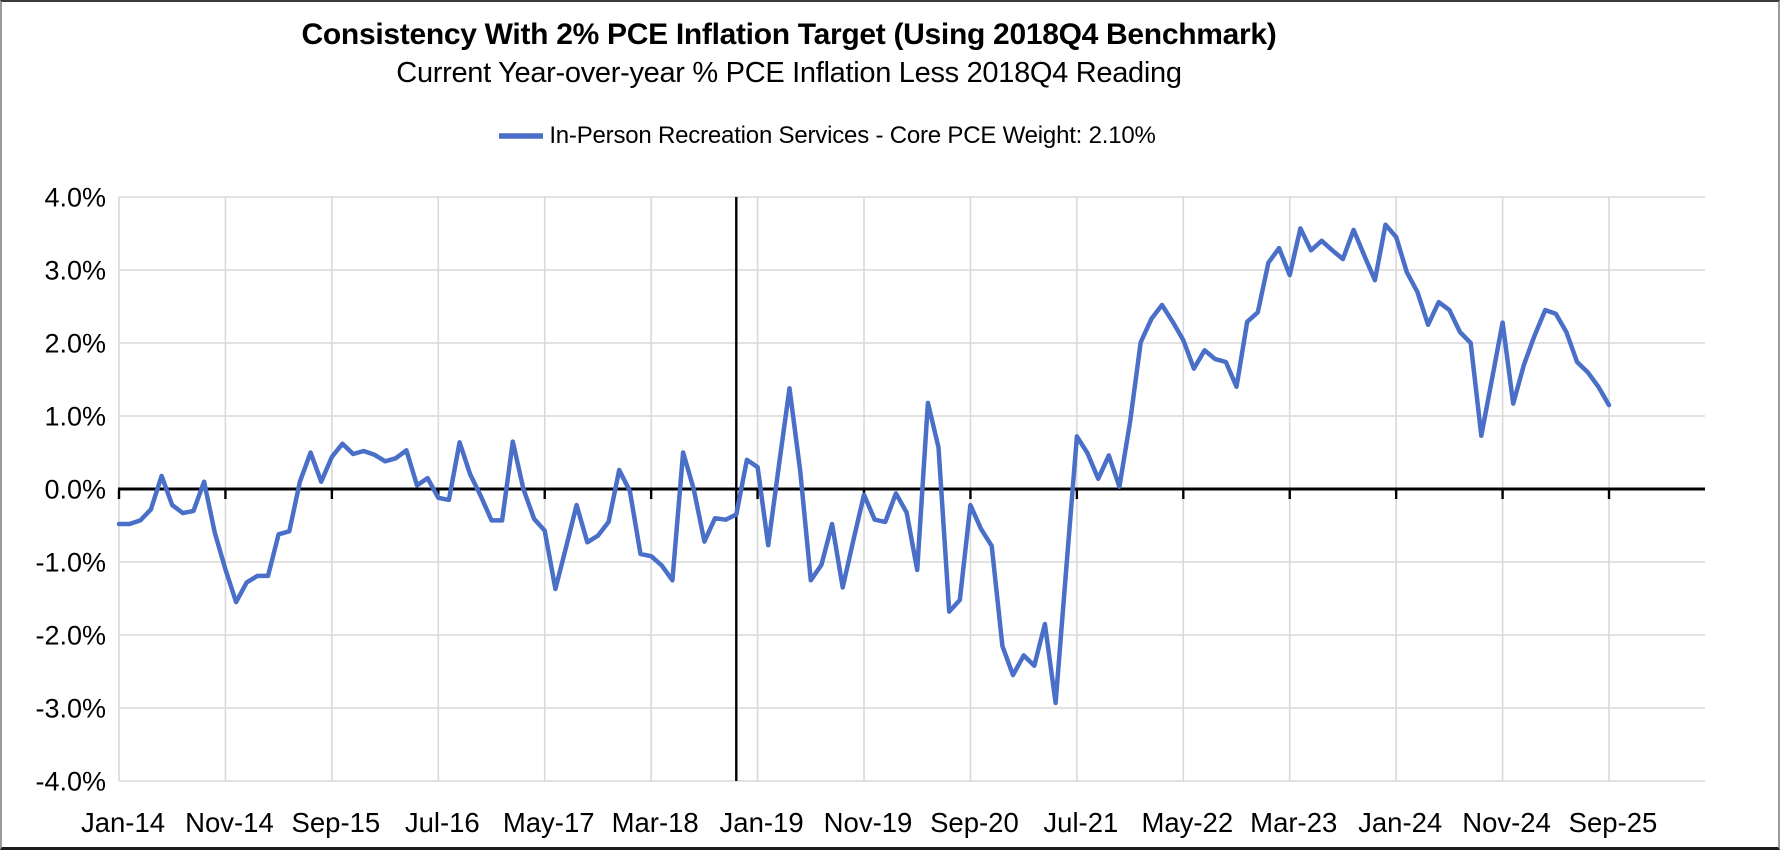 This screenshot has height=850, width=1780. I want to click on y-axis-label: 0.0%, so click(75, 490).